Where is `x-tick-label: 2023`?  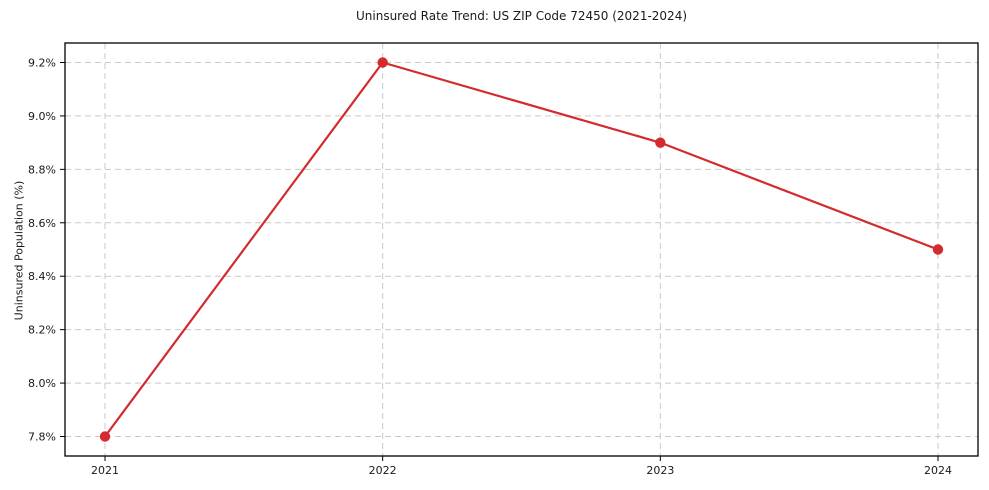
x-tick-label: 2023 is located at coordinates (660, 470).